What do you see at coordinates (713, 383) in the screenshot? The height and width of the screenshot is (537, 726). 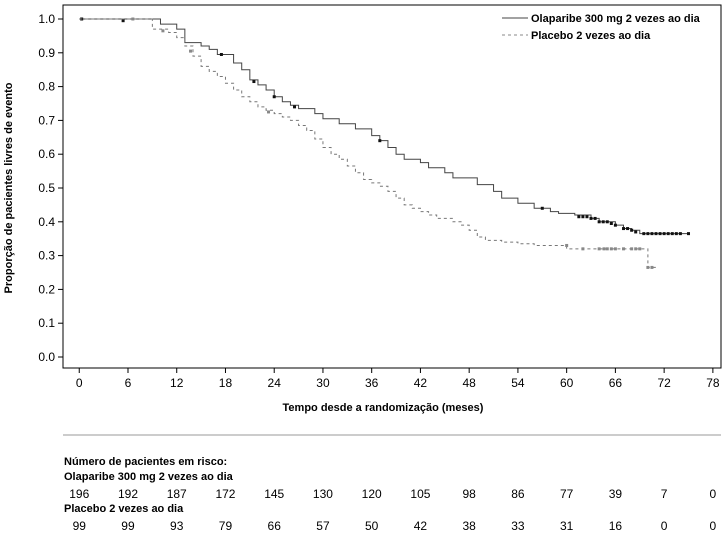 I see `x-tick-label: 78` at bounding box center [713, 383].